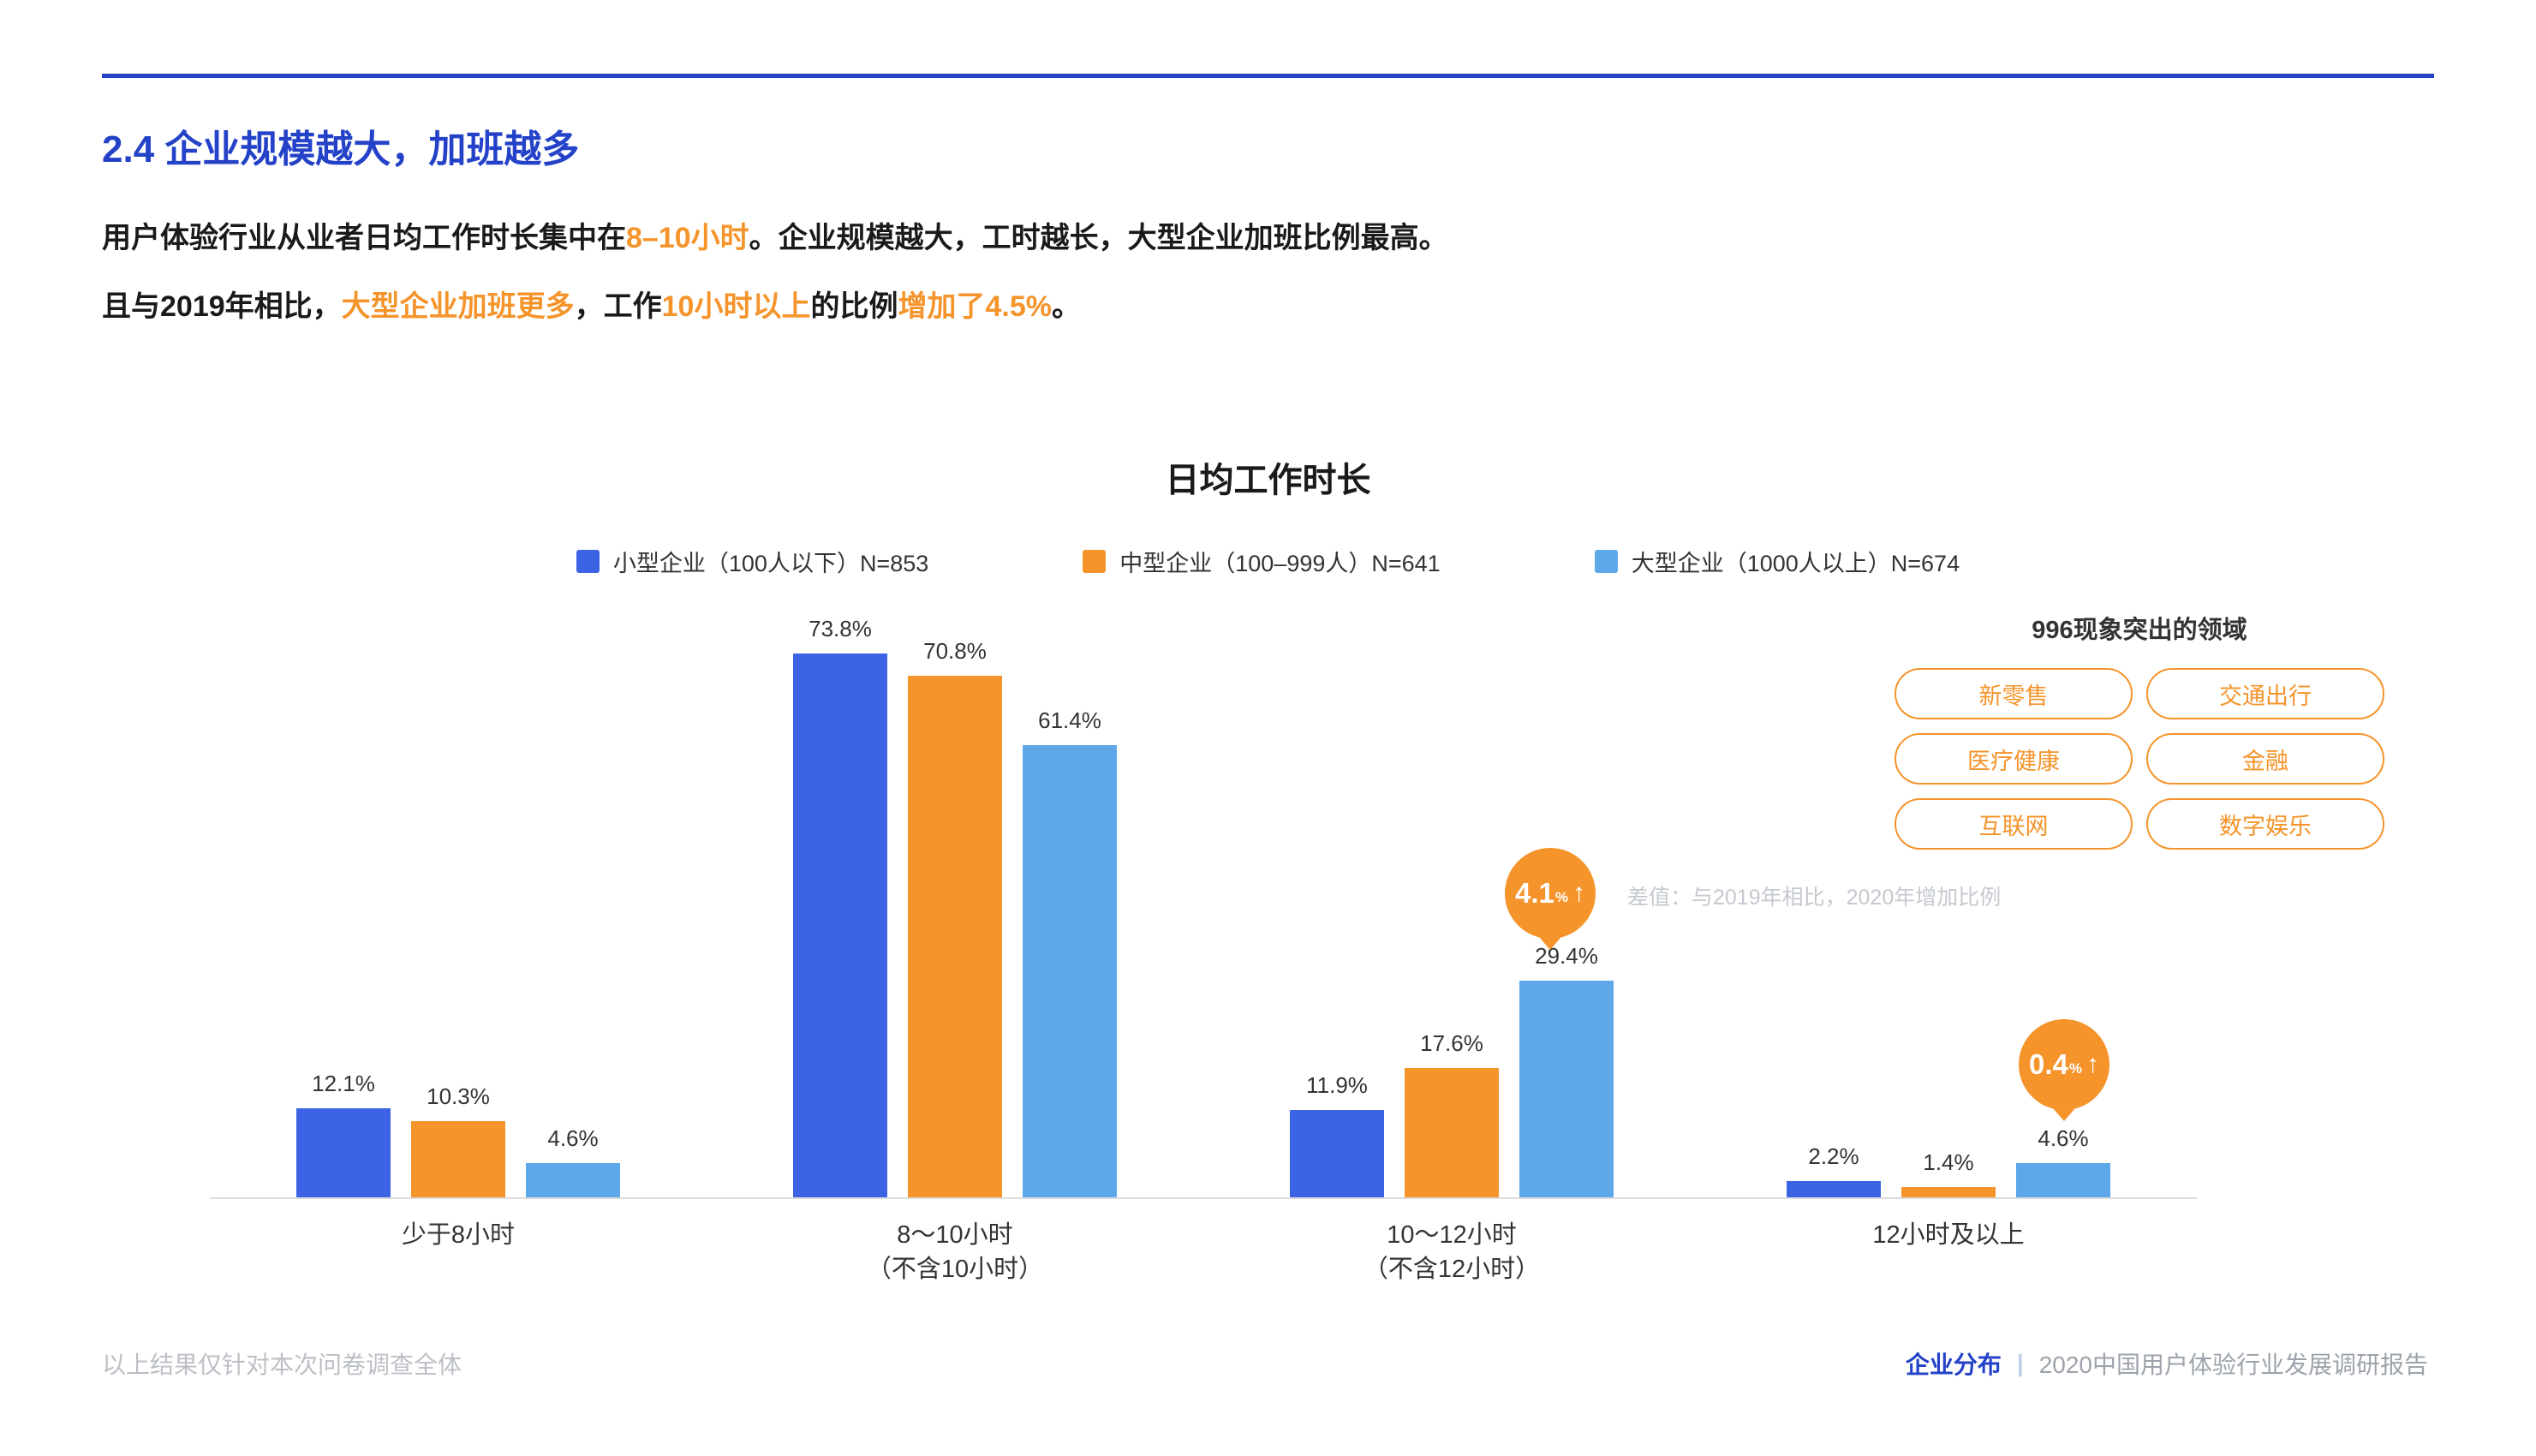 Image resolution: width=2536 pixels, height=1456 pixels. I want to click on footer-source: 企业分布 | 2020中国用户体验行业发展调研报告, so click(2167, 1363).